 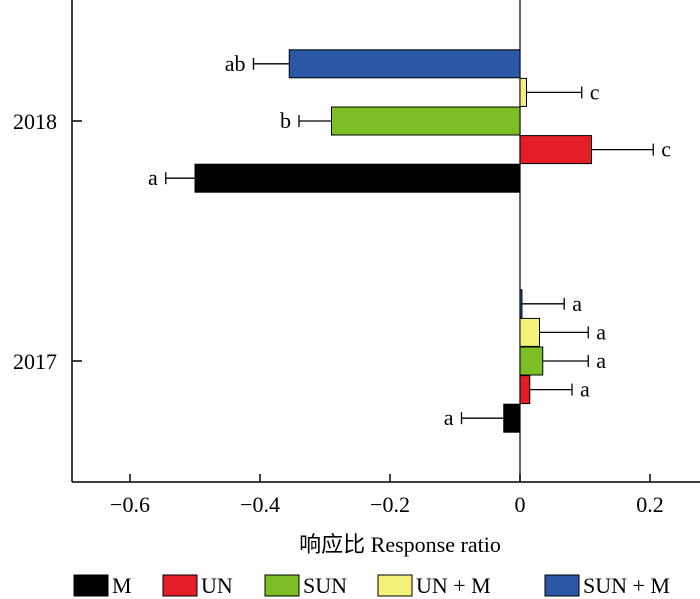 What do you see at coordinates (217, 585) in the screenshot?
I see `legend-label: UN` at bounding box center [217, 585].